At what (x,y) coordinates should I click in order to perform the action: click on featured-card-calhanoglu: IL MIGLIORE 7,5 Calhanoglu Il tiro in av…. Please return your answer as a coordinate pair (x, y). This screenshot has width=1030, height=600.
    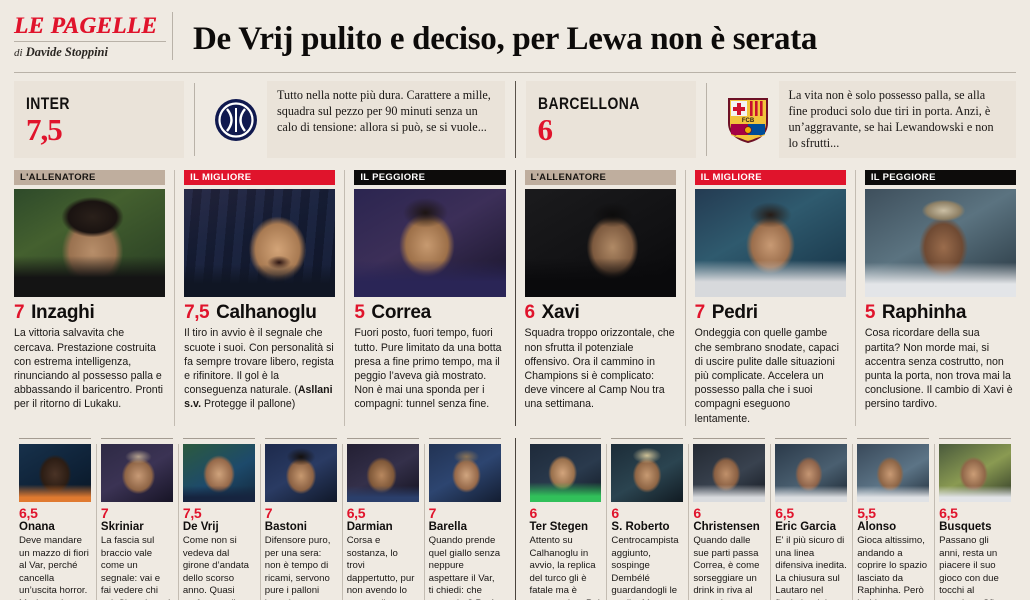
    Looking at the image, I should click on (255, 298).